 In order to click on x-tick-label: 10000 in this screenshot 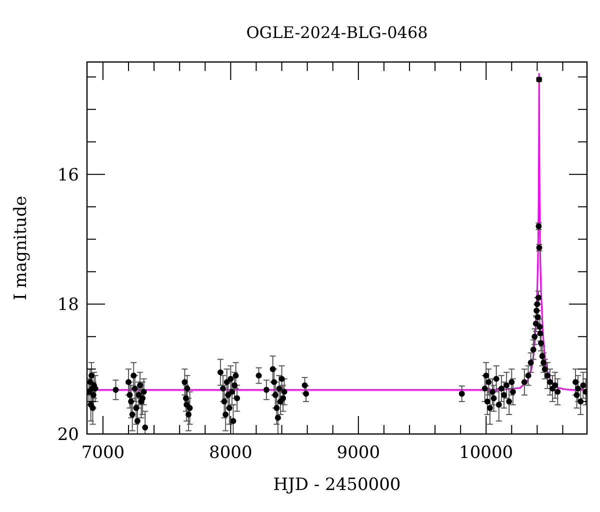, I will do `click(486, 453)`.